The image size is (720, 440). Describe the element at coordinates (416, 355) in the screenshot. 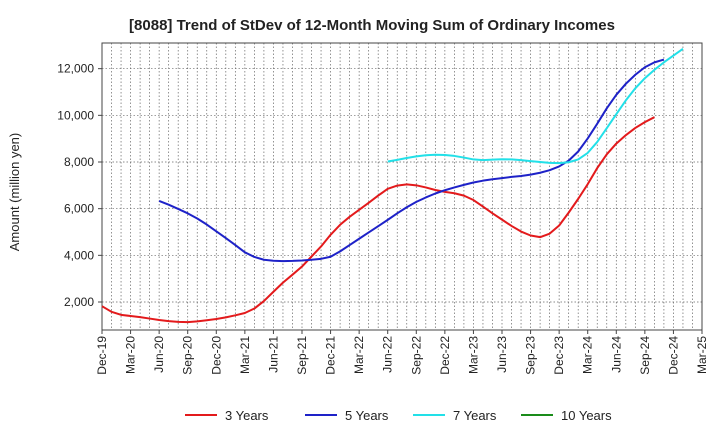

I see `x-tick-label: Sep-22` at that location.